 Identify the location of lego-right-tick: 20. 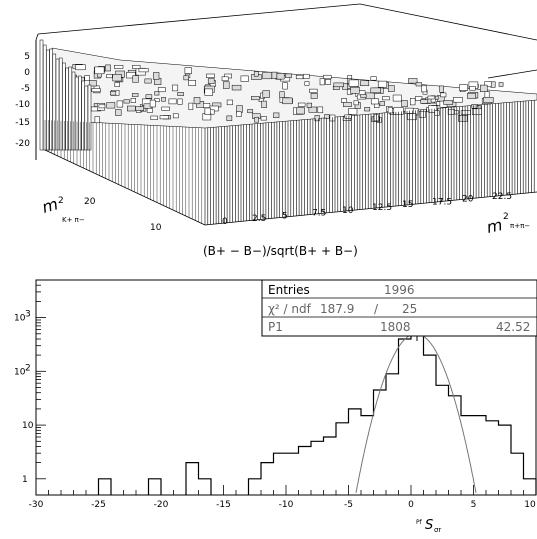
(468, 200).